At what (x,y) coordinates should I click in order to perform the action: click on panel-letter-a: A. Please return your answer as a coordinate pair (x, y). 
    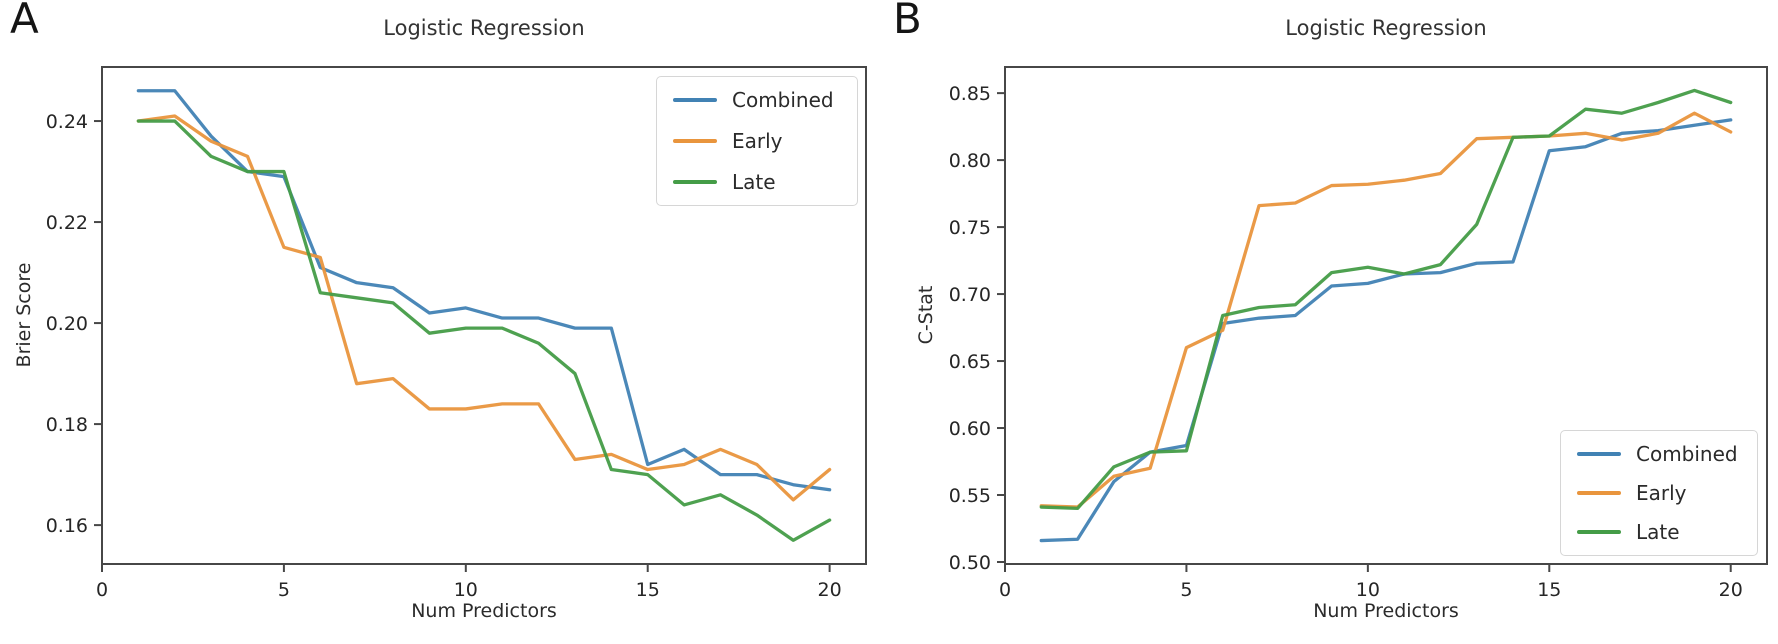
    Looking at the image, I should click on (24, 21).